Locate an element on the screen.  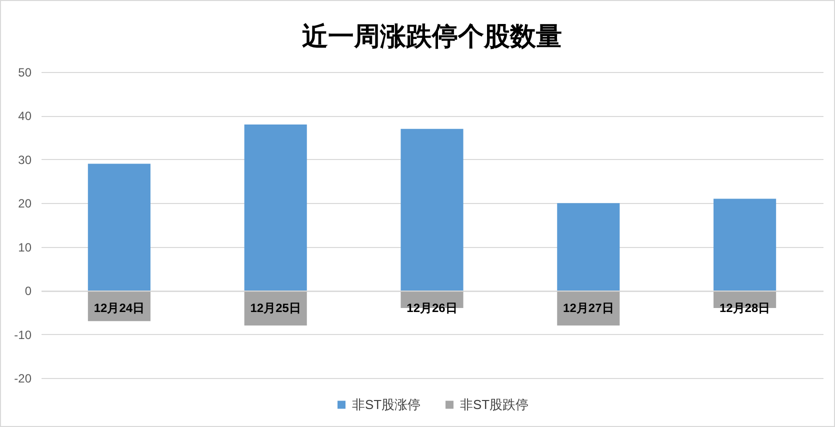
y-tick-label: 40 is located at coordinates (25, 116).